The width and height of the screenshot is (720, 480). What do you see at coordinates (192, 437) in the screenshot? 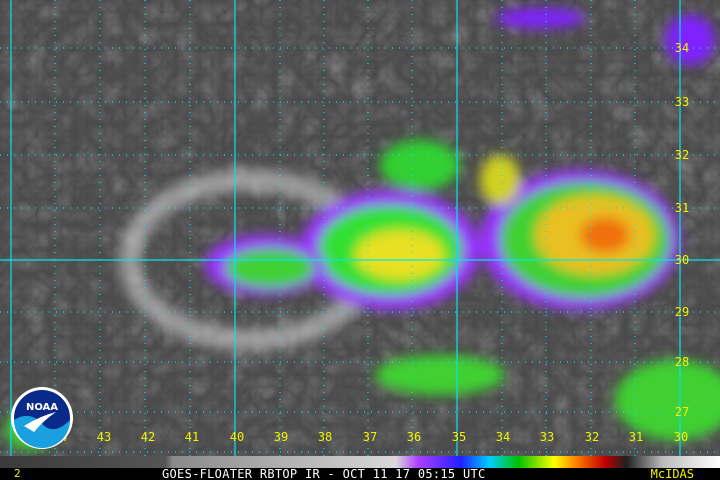
I see `lon-label: 41` at bounding box center [192, 437].